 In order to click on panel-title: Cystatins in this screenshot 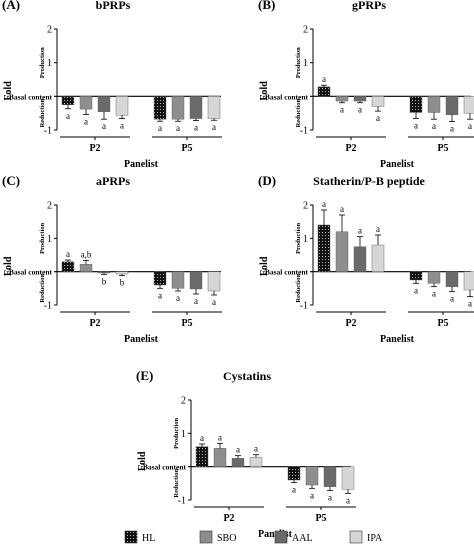, I will do `click(247, 376)`.